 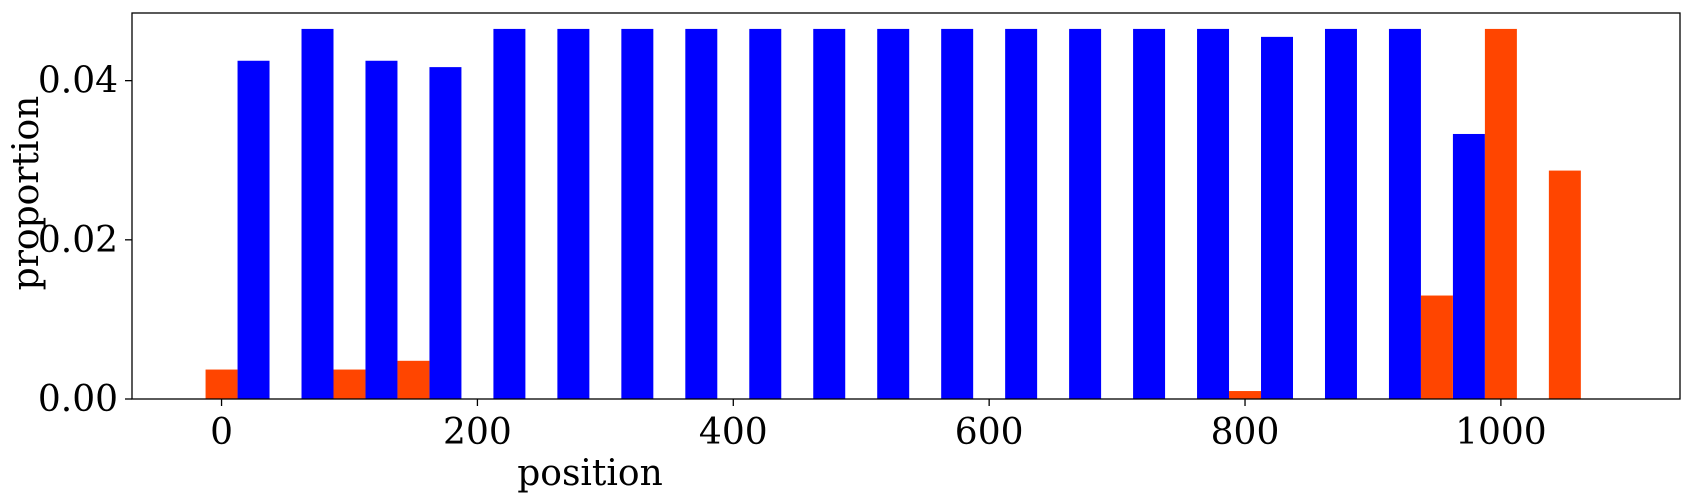 I want to click on bar-series1-x825, so click(x=1277, y=218).